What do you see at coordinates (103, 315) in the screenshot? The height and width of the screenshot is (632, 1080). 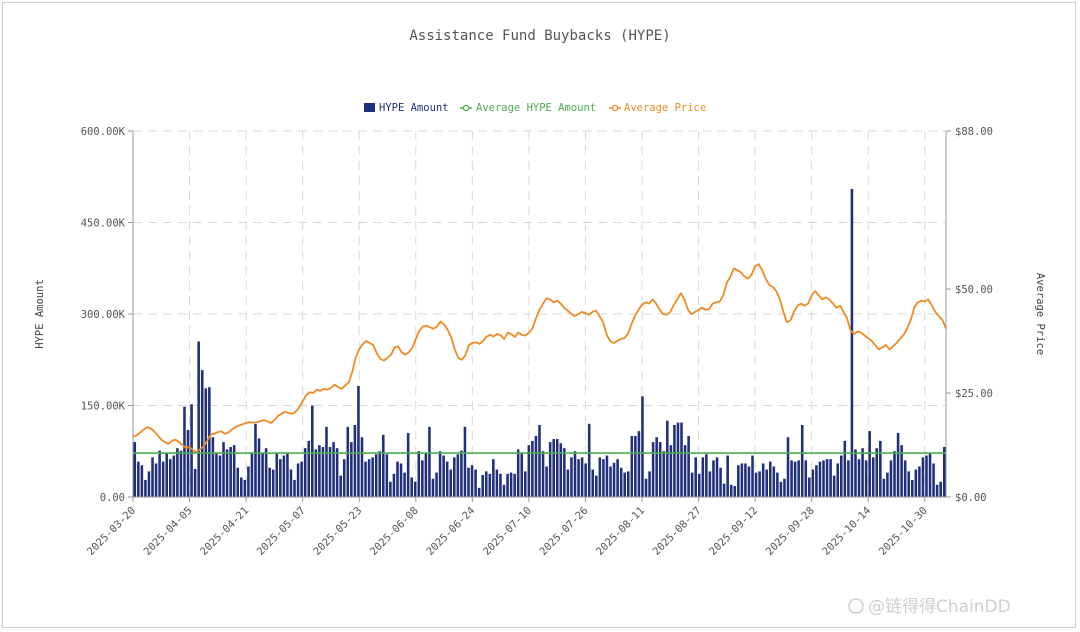 I see `left-tick-label: 300.00K` at bounding box center [103, 315].